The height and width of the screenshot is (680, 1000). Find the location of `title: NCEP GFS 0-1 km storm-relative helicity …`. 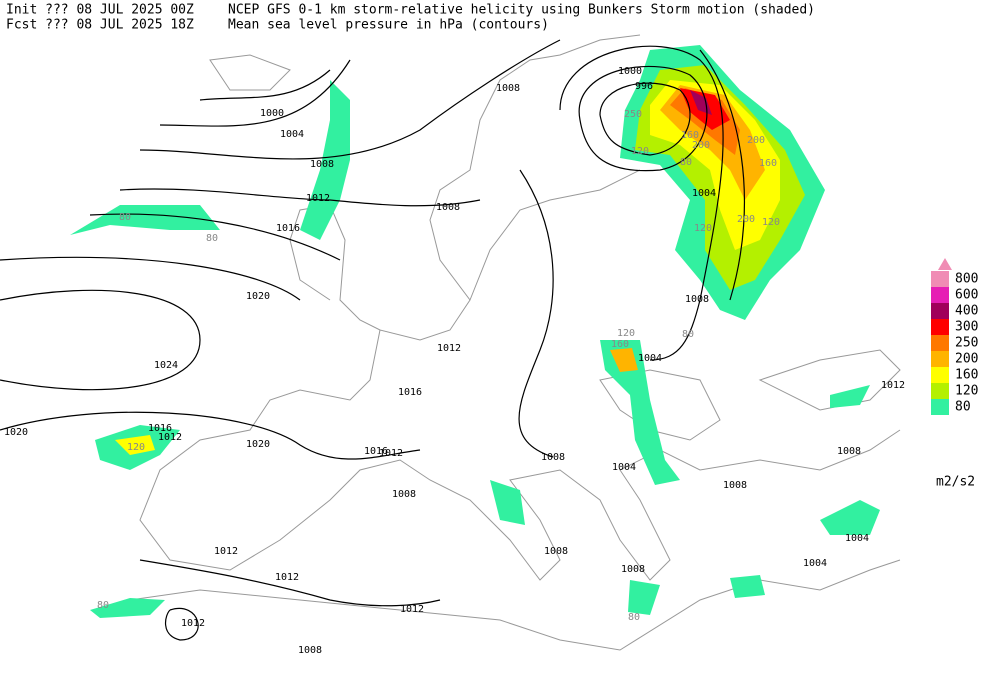

title: NCEP GFS 0-1 km storm-relative helicity … is located at coordinates (521, 10).